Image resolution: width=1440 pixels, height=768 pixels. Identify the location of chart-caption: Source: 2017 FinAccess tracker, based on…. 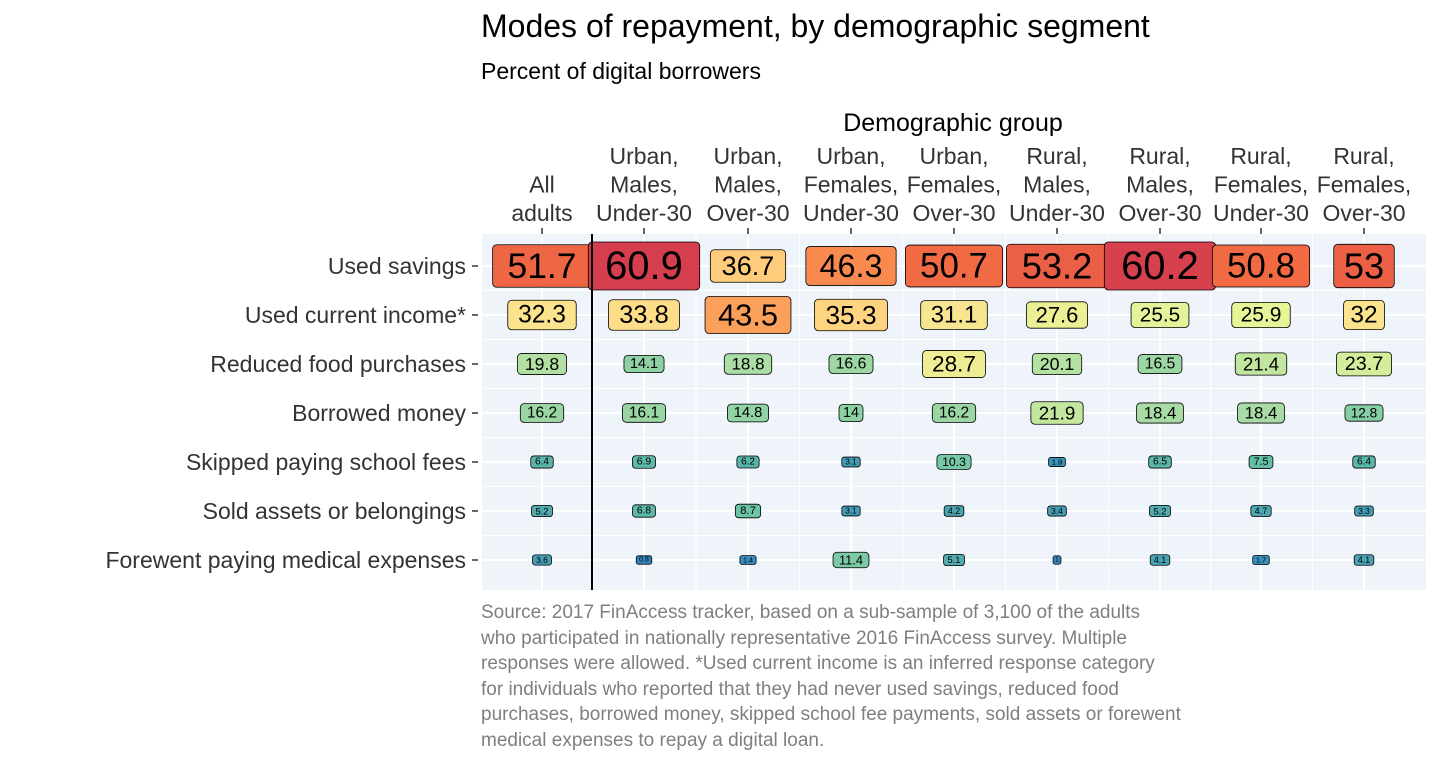
(931, 676).